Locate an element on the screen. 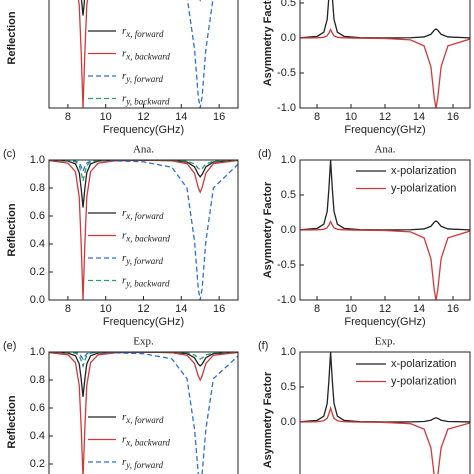 The width and height of the screenshot is (474, 474). panel-label: (c) is located at coordinates (9, 154).